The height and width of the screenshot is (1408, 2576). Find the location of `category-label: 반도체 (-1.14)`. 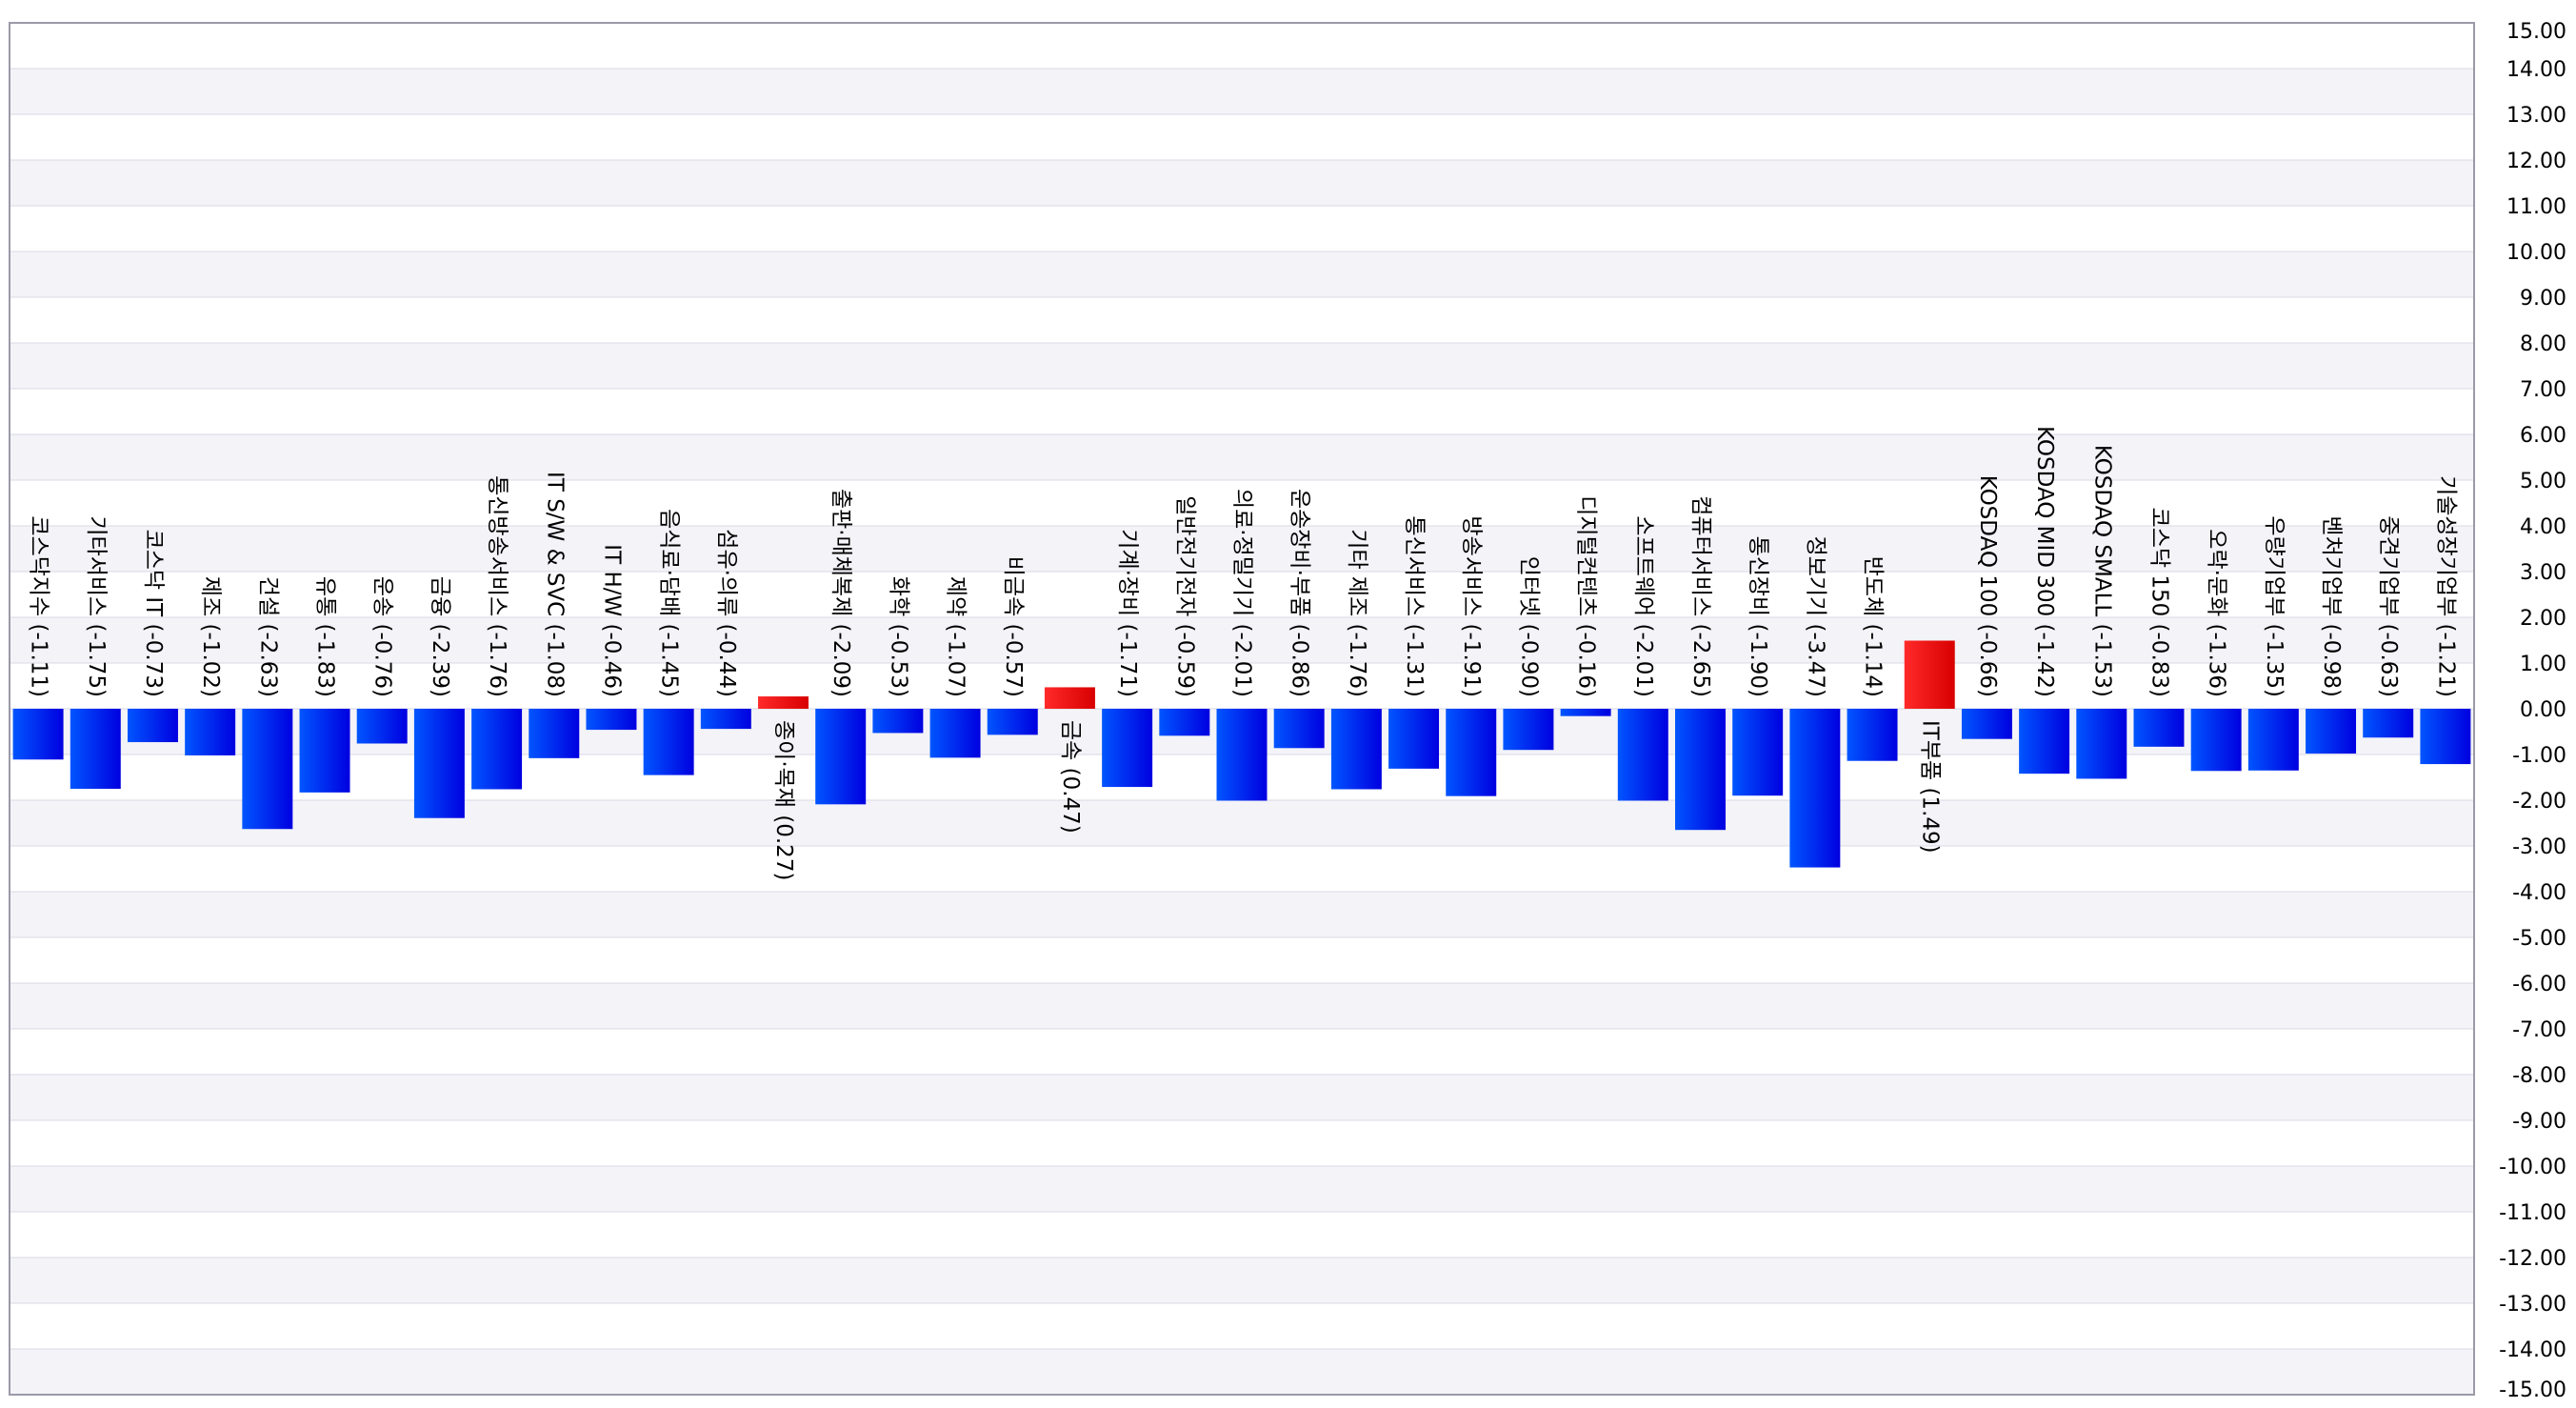

category-label: 반도체 (-1.14) is located at coordinates (1873, 627).